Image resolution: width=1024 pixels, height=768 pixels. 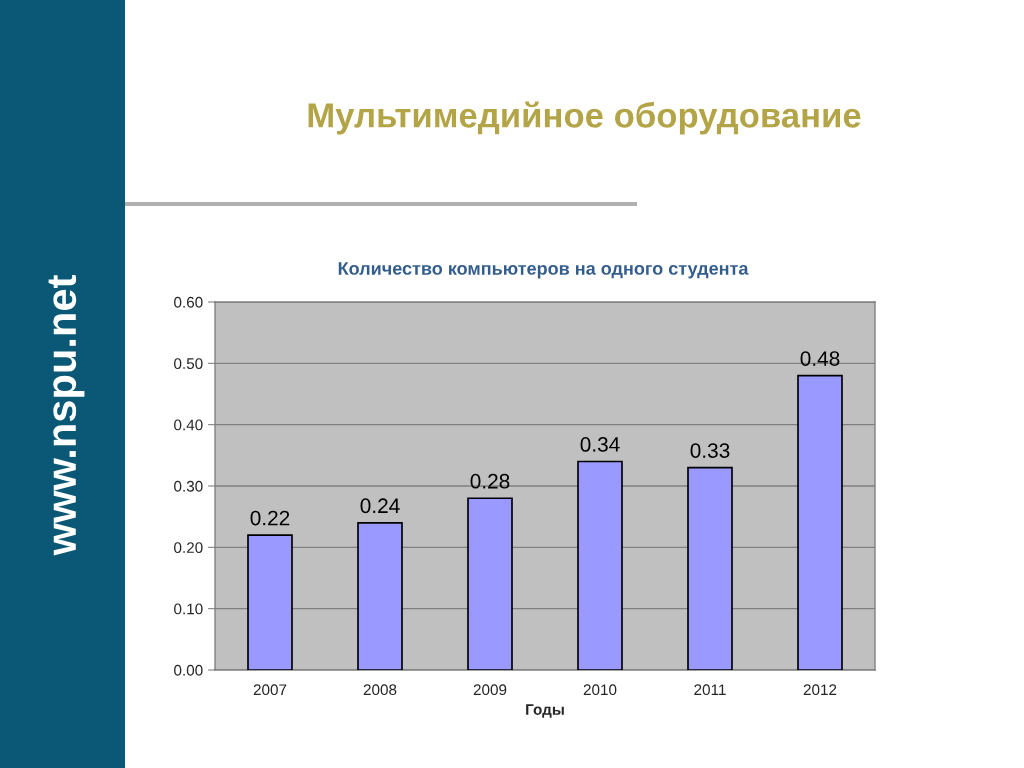 I want to click on x-tick-label: 2011, so click(x=710, y=690).